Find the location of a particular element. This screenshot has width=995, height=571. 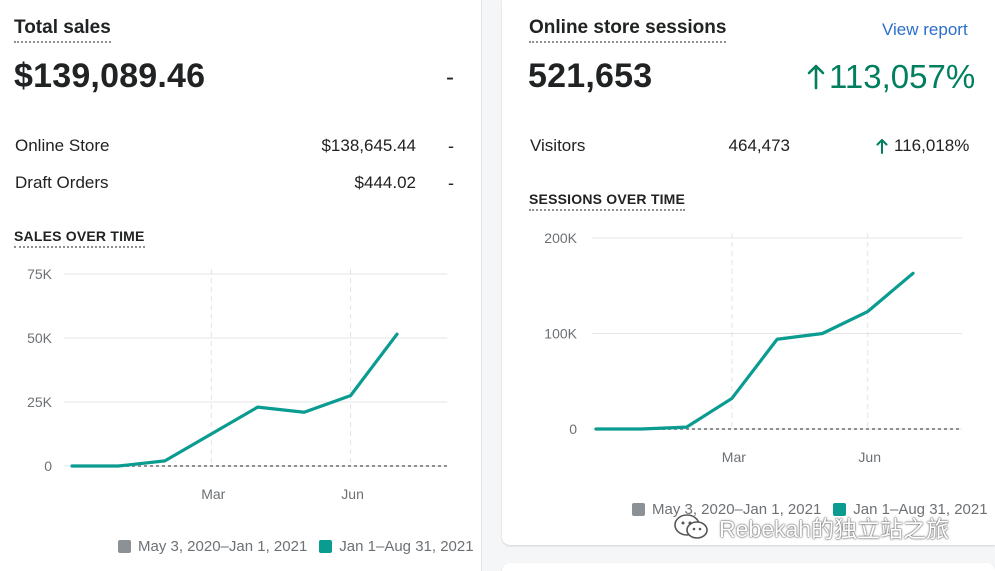

sessions-change: 113,057% is located at coordinates (891, 77).